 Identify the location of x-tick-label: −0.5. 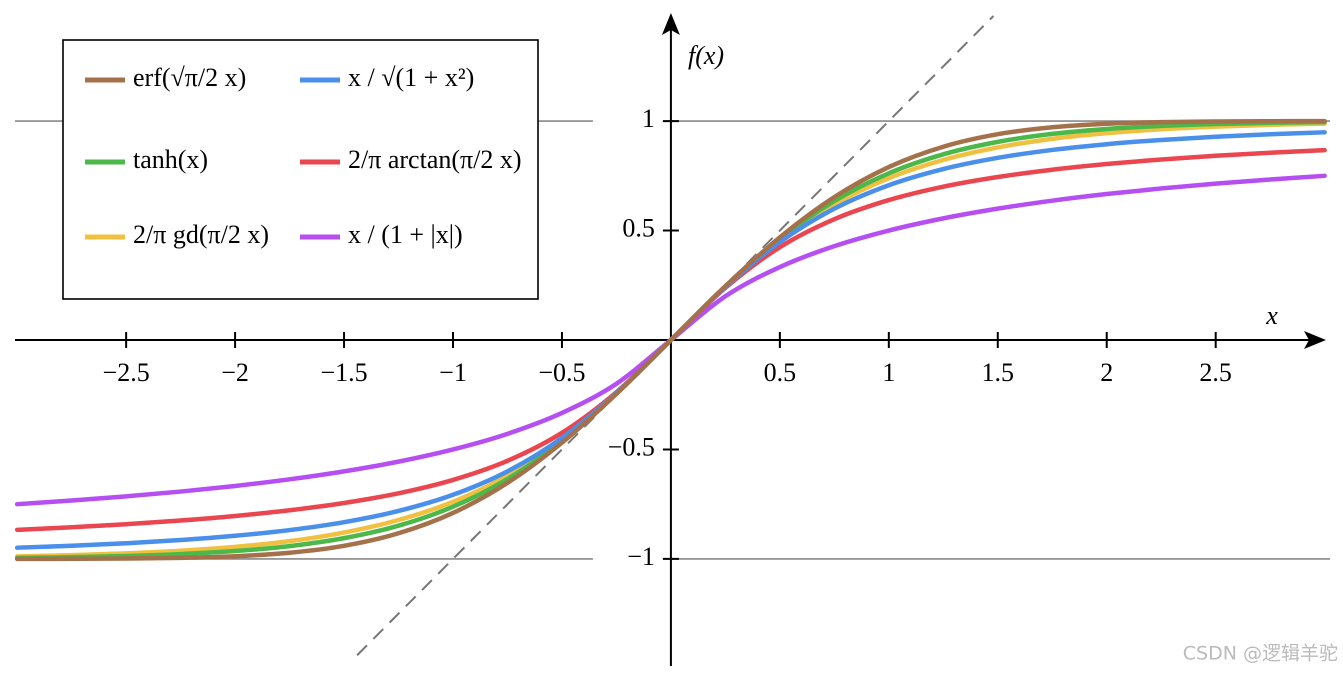
(561, 372).